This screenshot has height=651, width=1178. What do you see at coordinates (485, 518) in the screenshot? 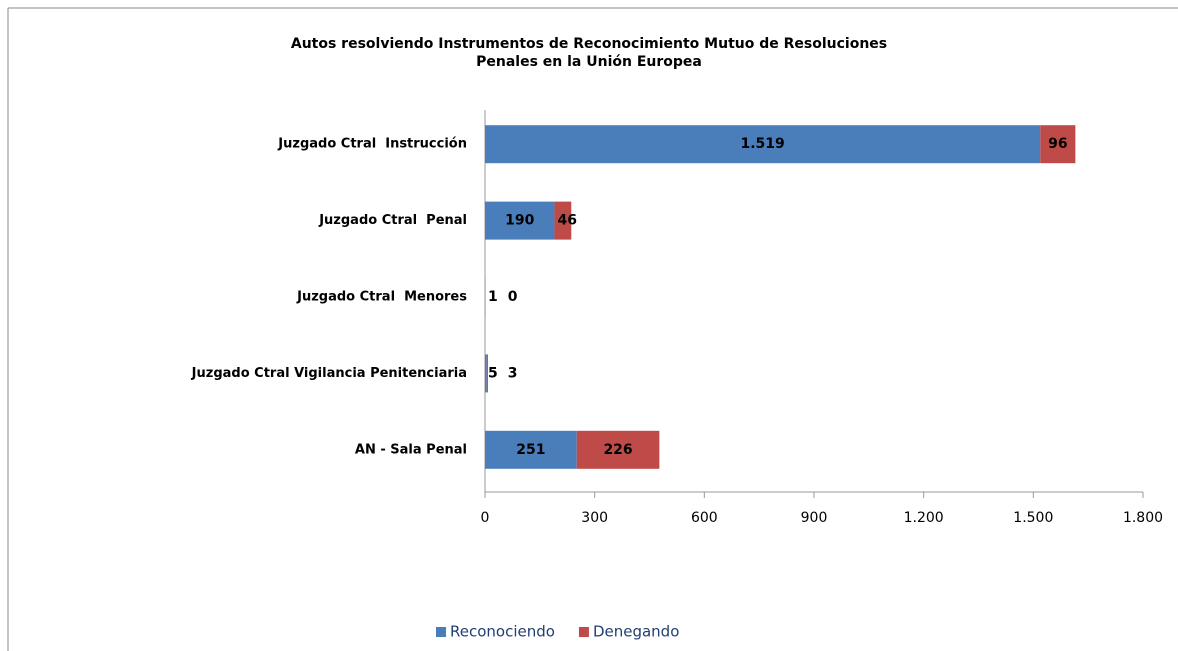
I see `x-tick-label: 0` at bounding box center [485, 518].